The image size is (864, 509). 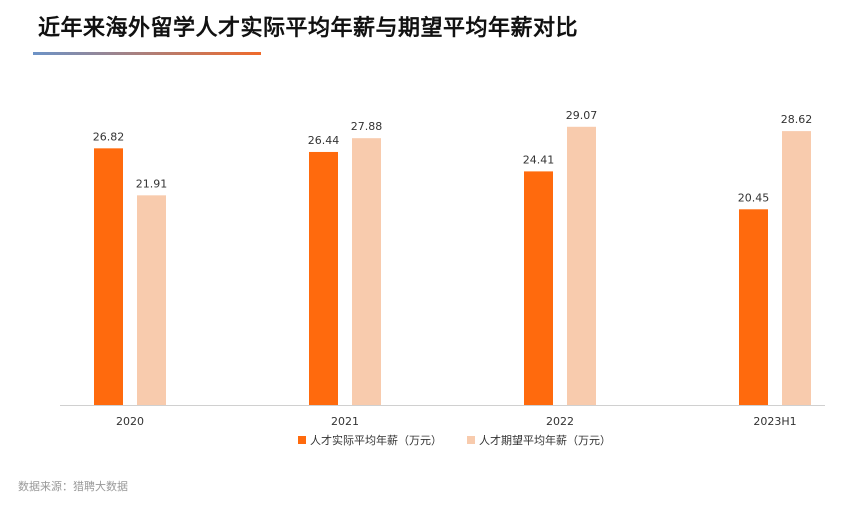 What do you see at coordinates (109, 136) in the screenshot?
I see `data-label: 26.82` at bounding box center [109, 136].